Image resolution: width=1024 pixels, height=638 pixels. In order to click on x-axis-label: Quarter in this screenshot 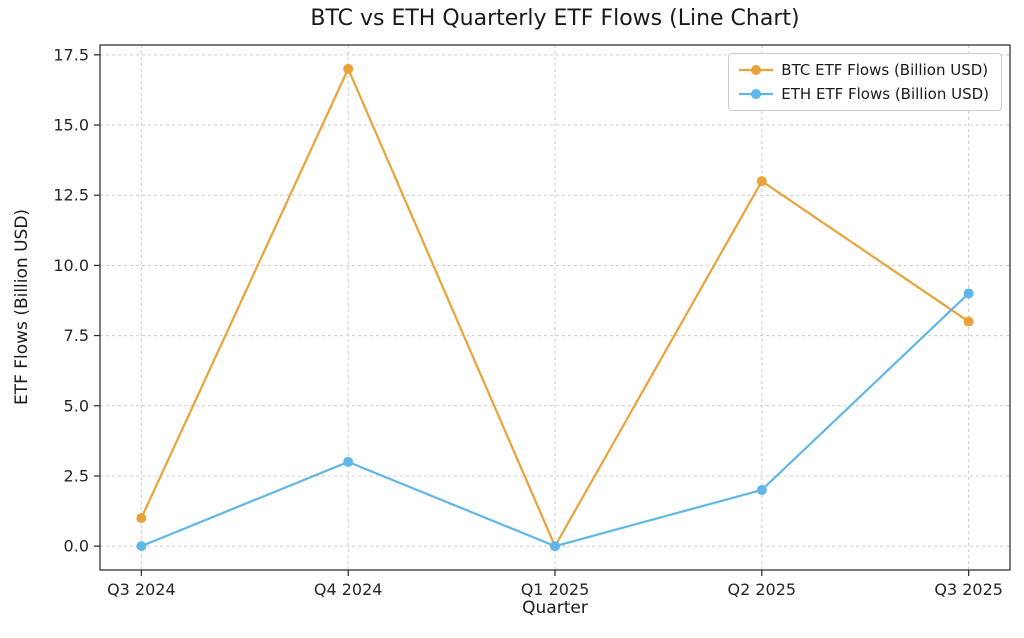, I will do `click(555, 608)`.